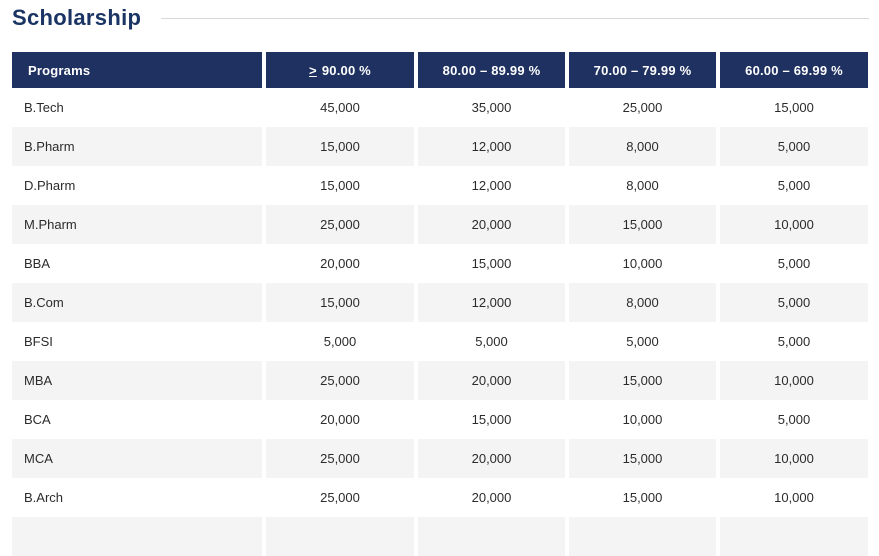 The height and width of the screenshot is (556, 879). I want to click on column-header-80-89: 80.00 – 89.99 %, so click(489, 70).